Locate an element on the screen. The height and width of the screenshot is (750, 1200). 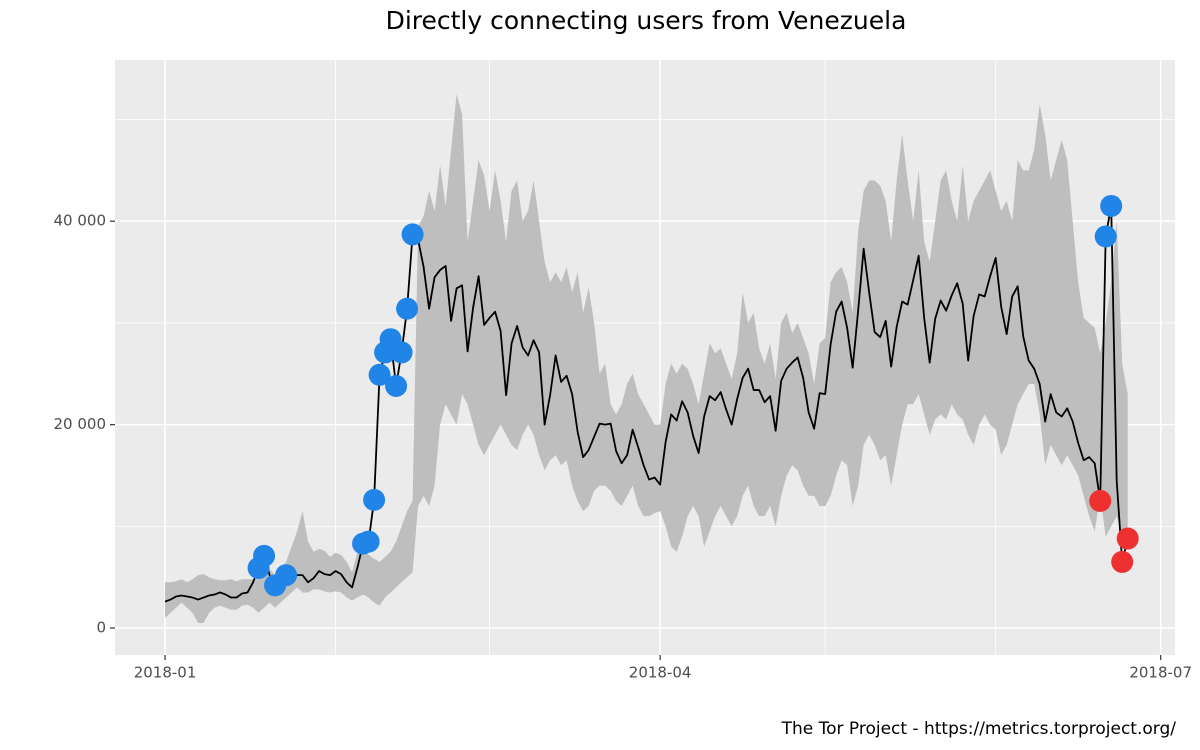
chart-title: Directly connecting users from Venezuela is located at coordinates (646, 20).